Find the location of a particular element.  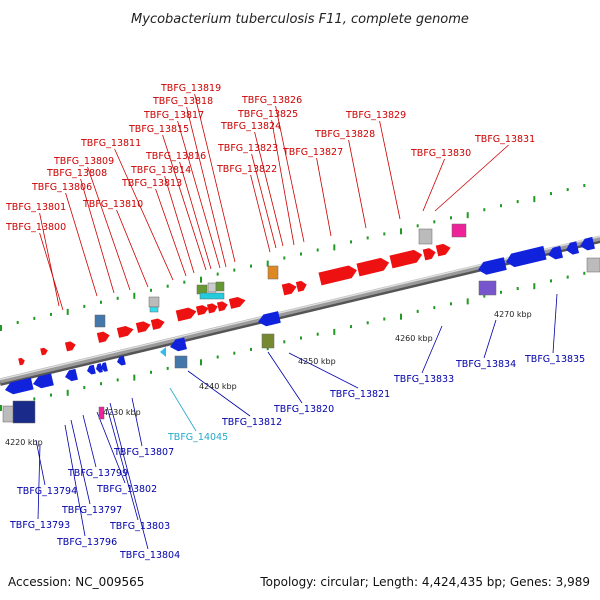

highlight-gene-label: TBFG_14045 is located at coordinates (197, 437).